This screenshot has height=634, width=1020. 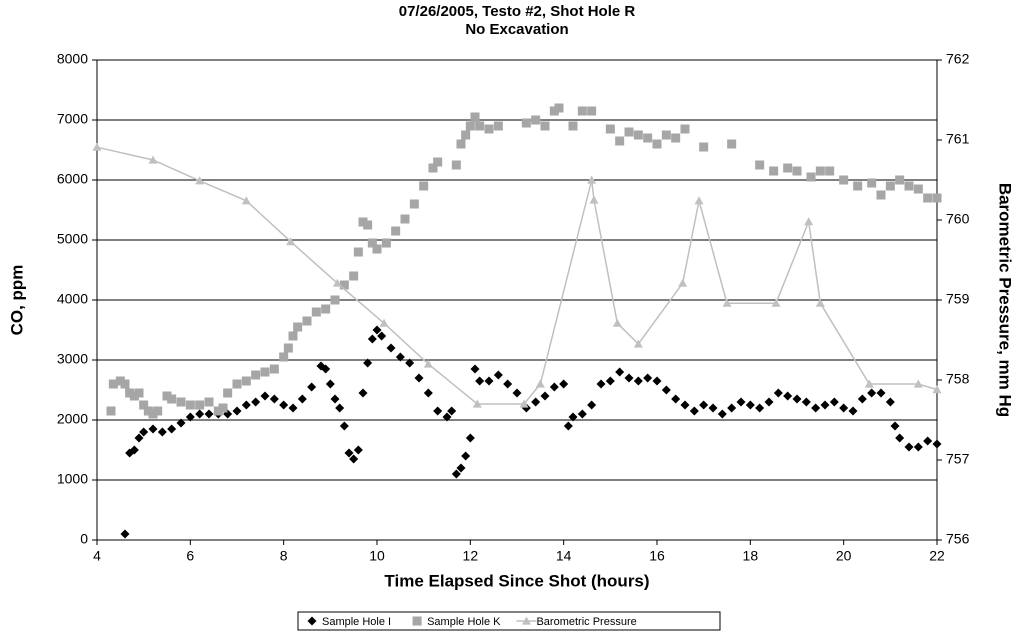 What do you see at coordinates (190, 556) in the screenshot?
I see `x-tick-label: 6` at bounding box center [190, 556].